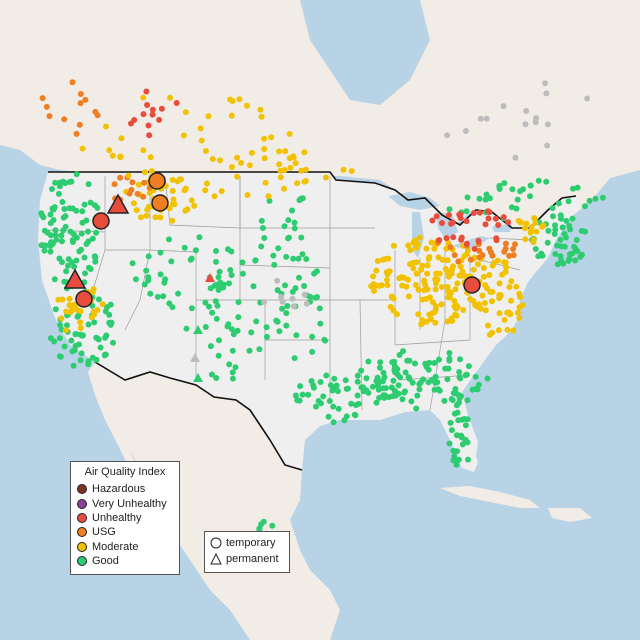  I want to click on legend-item-unhealthy: Unhealthy, so click(125, 518).